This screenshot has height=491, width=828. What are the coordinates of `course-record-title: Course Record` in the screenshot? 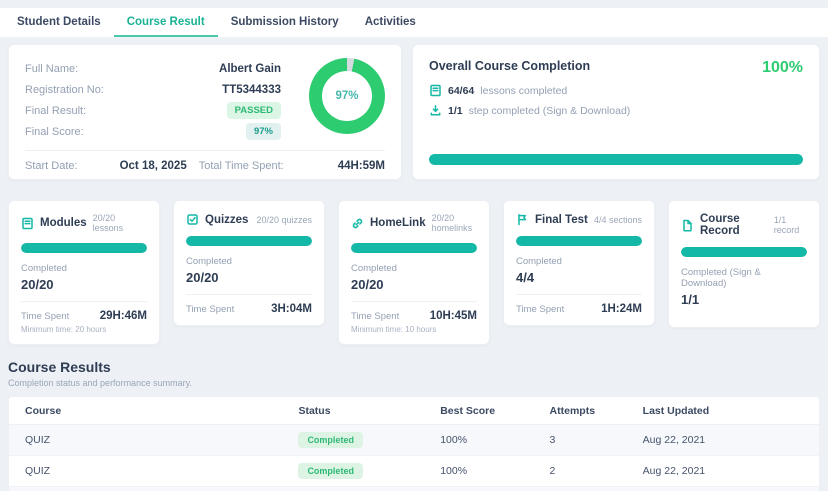 It's located at (720, 225).